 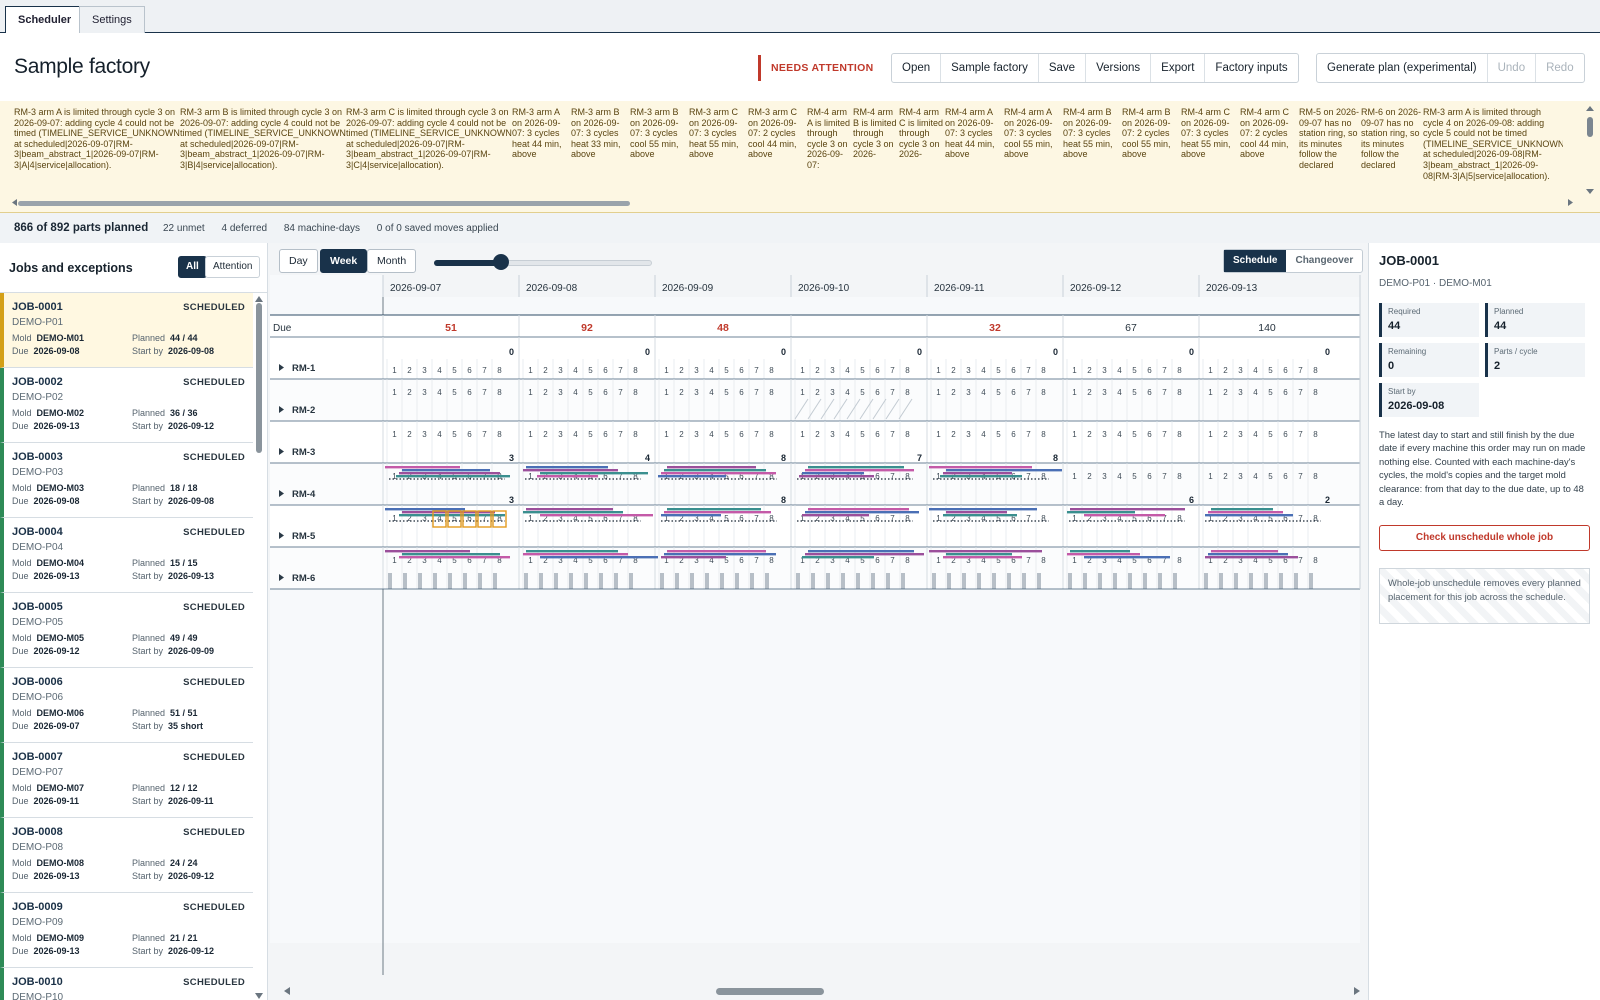 What do you see at coordinates (1512, 68) in the screenshot?
I see `undo-button: Undo` at bounding box center [1512, 68].